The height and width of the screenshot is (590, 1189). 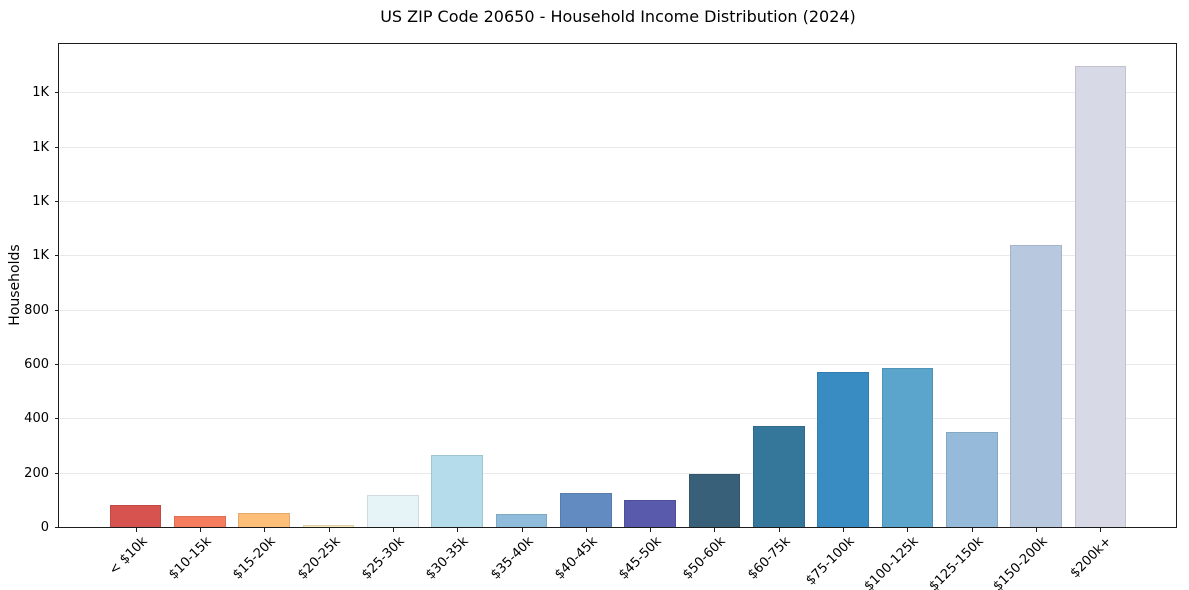 What do you see at coordinates (1020, 562) in the screenshot?
I see `x-tick-label: $150-200k` at bounding box center [1020, 562].